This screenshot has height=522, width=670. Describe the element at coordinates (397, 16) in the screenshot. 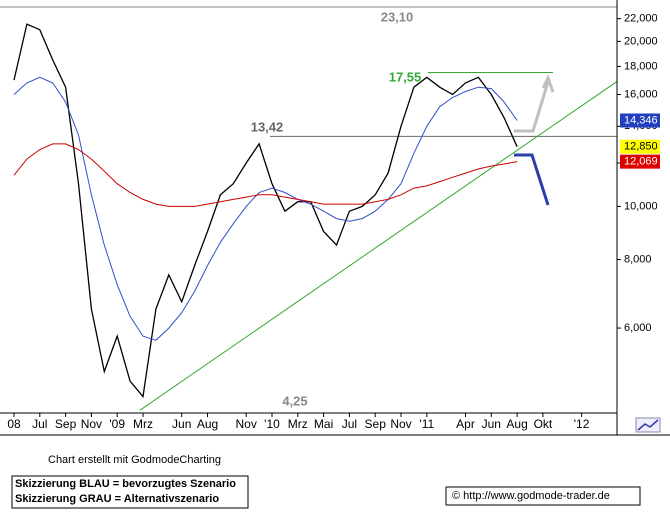

I see `level-label: 23,10` at that location.